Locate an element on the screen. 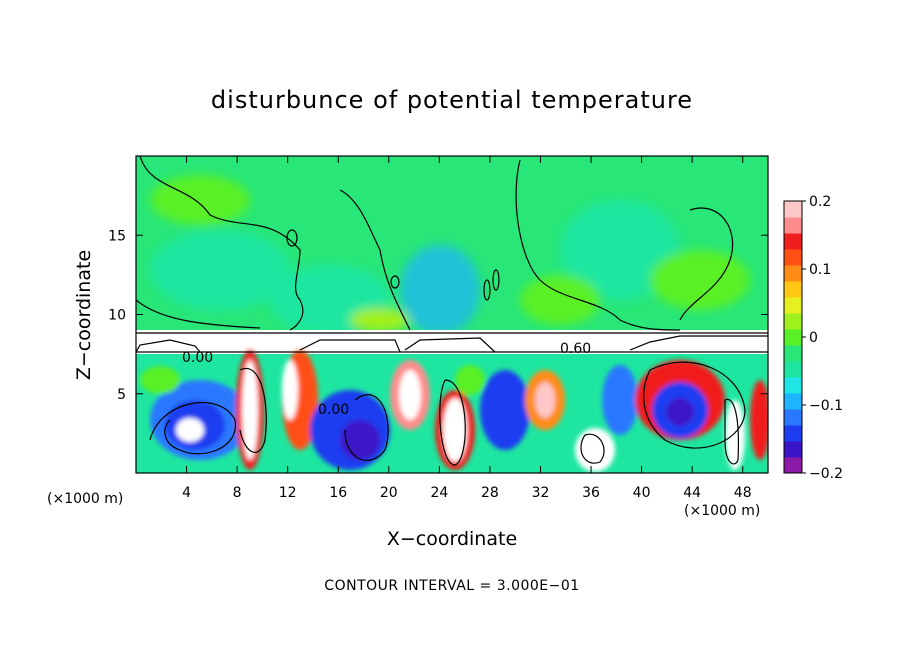 The width and height of the screenshot is (904, 654). colorbar-tick-label: 0 is located at coordinates (813, 338).